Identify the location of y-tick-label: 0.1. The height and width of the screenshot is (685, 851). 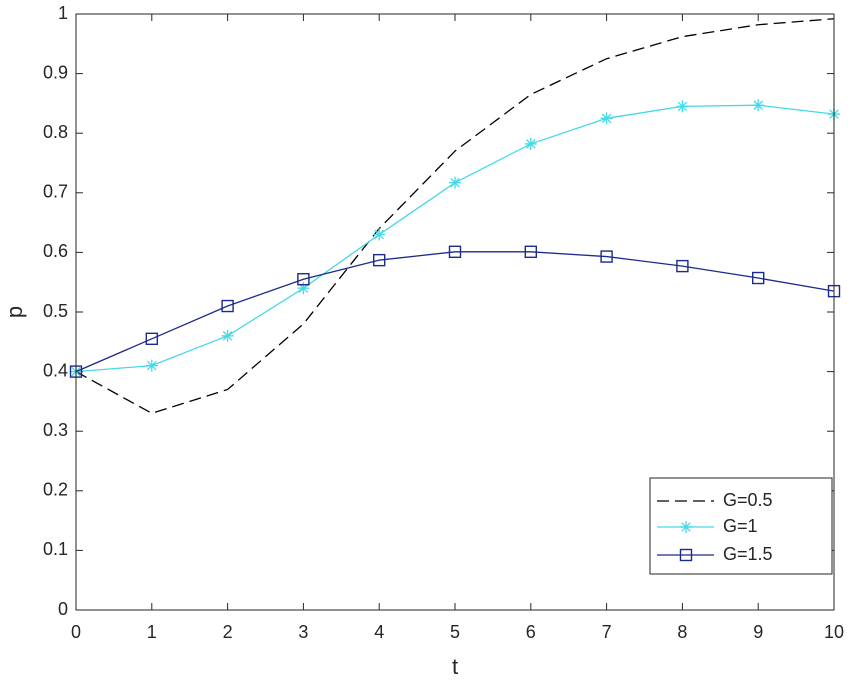
(55, 549).